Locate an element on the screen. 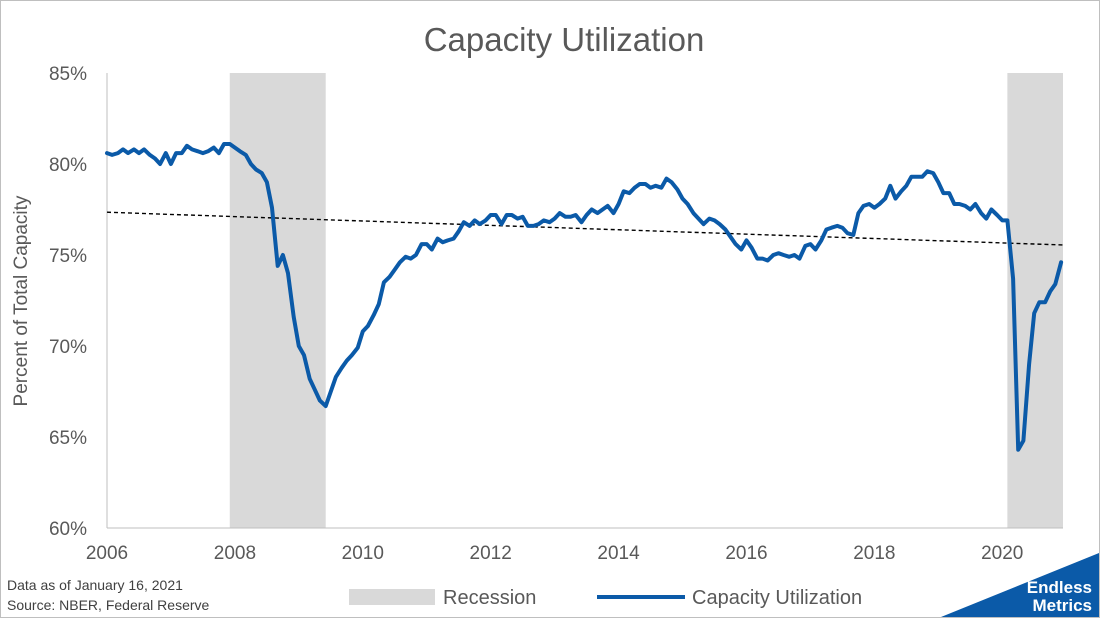 The height and width of the screenshot is (618, 1100). legend-label-capacity-utilization: Capacity Utilization is located at coordinates (777, 598).